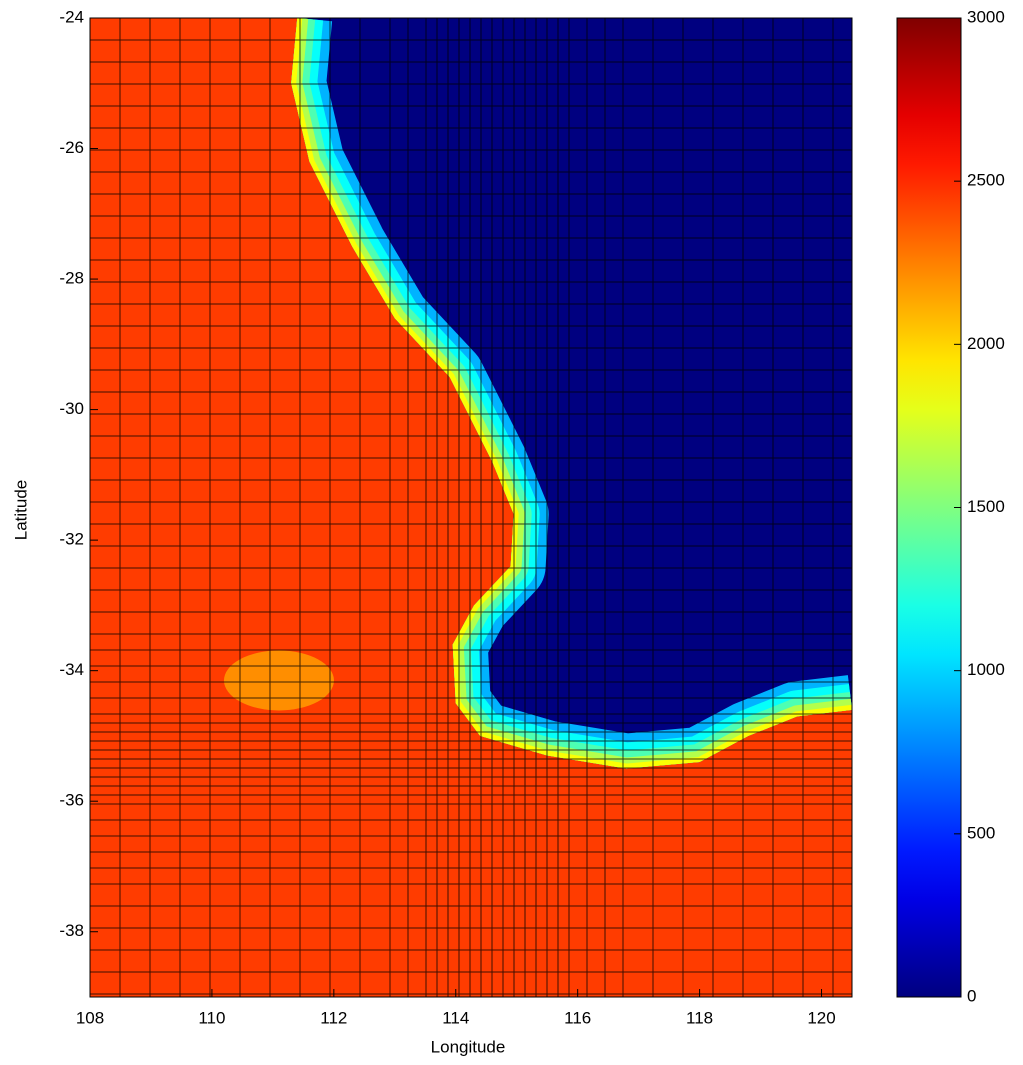 The height and width of the screenshot is (1065, 1023). What do you see at coordinates (986, 669) in the screenshot?
I see `colorbar-tick-label: 1000` at bounding box center [986, 669].